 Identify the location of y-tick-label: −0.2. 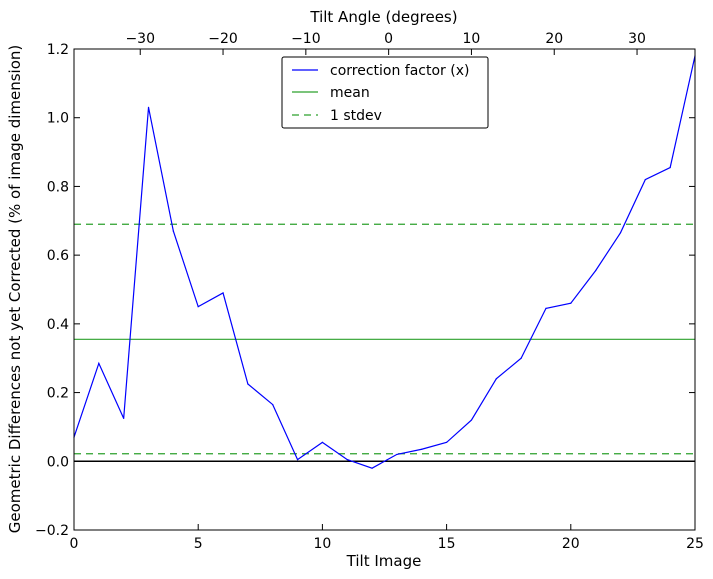
(52, 531).